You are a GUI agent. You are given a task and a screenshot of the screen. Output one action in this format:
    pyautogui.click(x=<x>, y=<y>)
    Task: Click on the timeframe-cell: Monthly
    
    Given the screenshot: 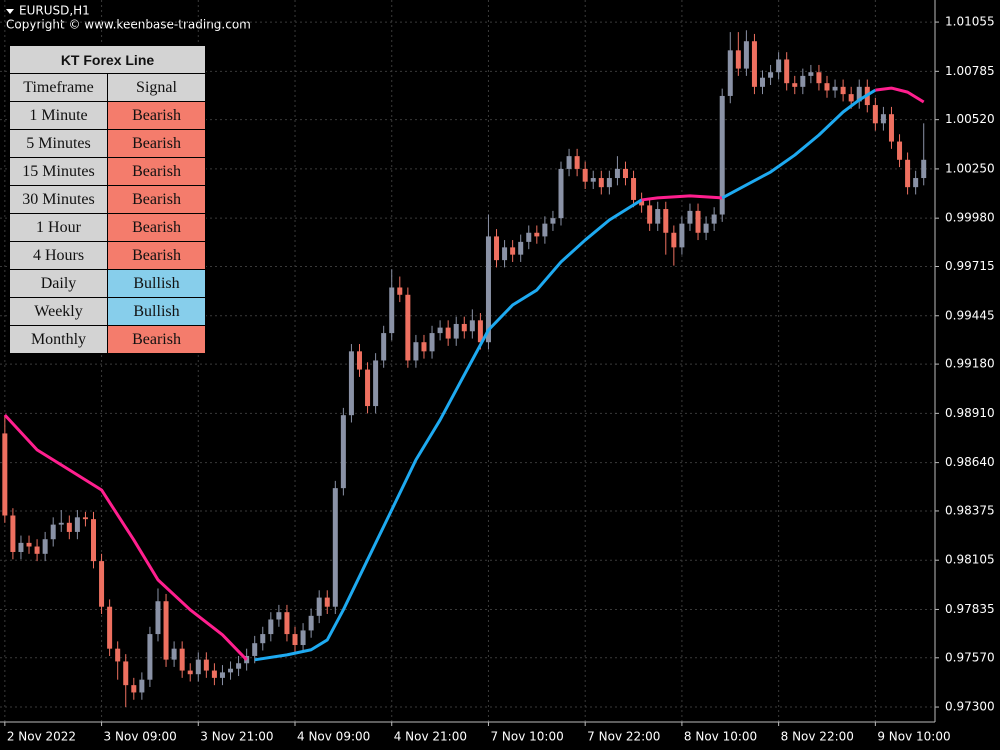 What is the action you would take?
    pyautogui.click(x=58, y=339)
    